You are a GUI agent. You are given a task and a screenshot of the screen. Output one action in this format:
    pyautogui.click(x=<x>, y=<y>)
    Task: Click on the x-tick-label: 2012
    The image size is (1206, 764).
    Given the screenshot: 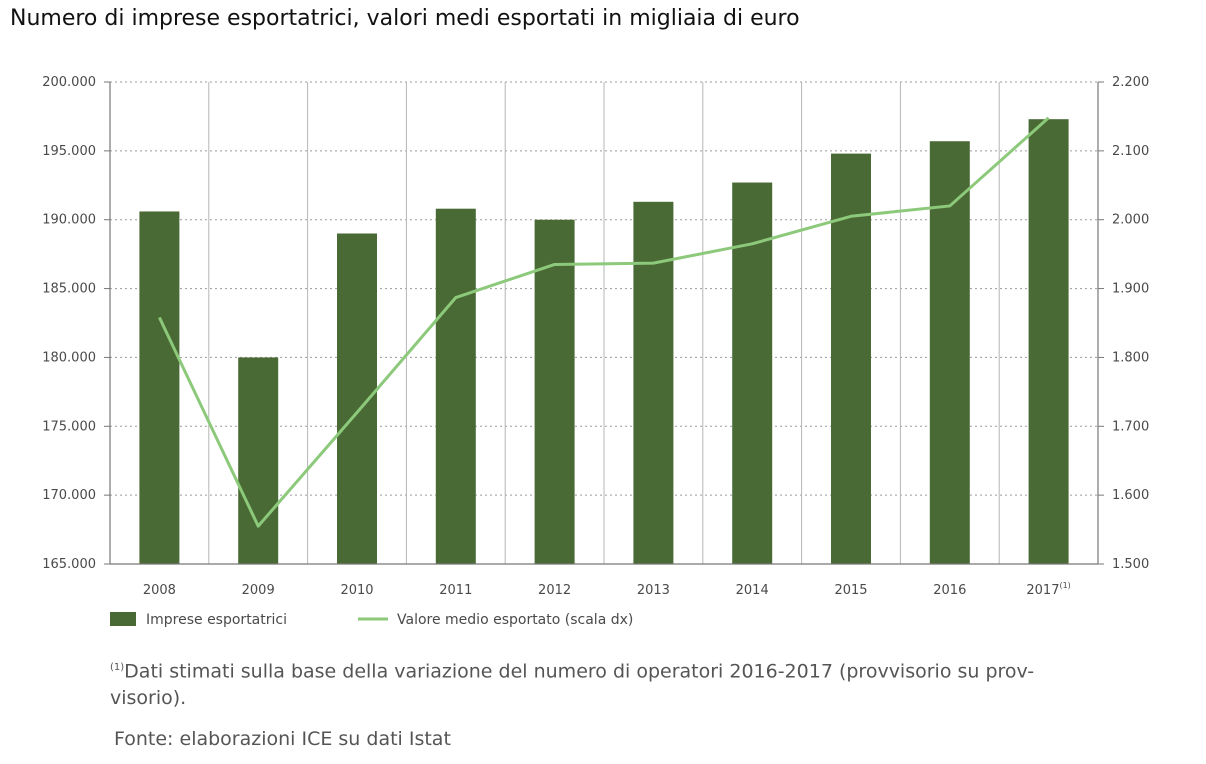 What is the action you would take?
    pyautogui.click(x=554, y=590)
    